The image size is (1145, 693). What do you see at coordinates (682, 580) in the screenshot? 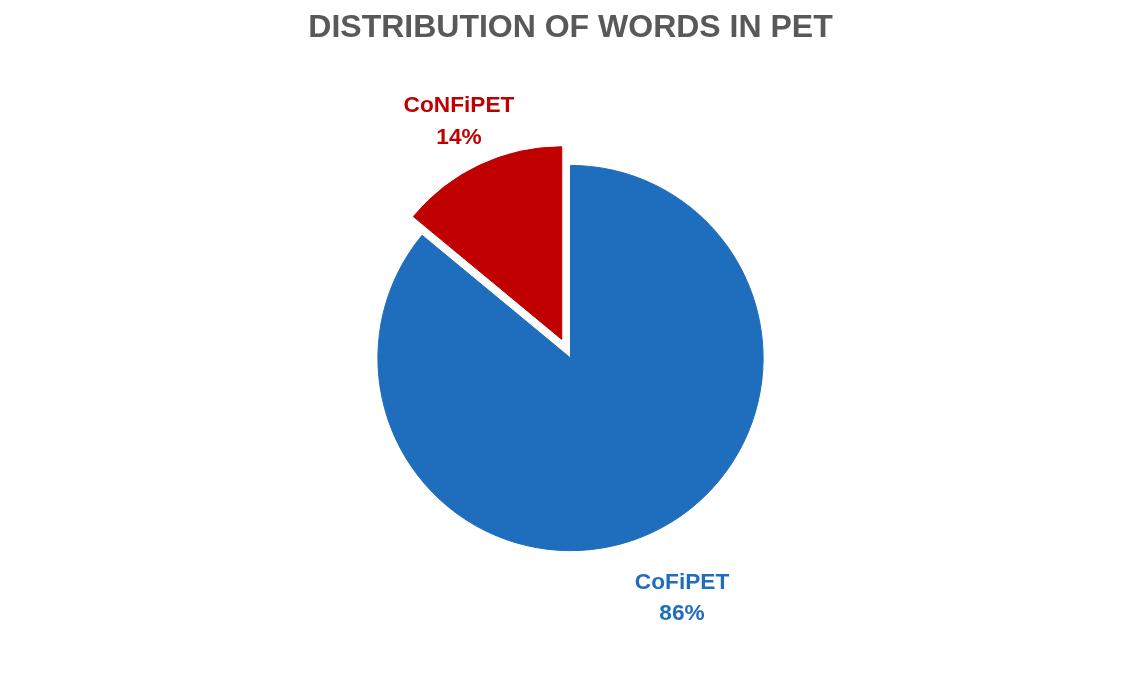
I see `slice-label: CoFiPET` at bounding box center [682, 580].